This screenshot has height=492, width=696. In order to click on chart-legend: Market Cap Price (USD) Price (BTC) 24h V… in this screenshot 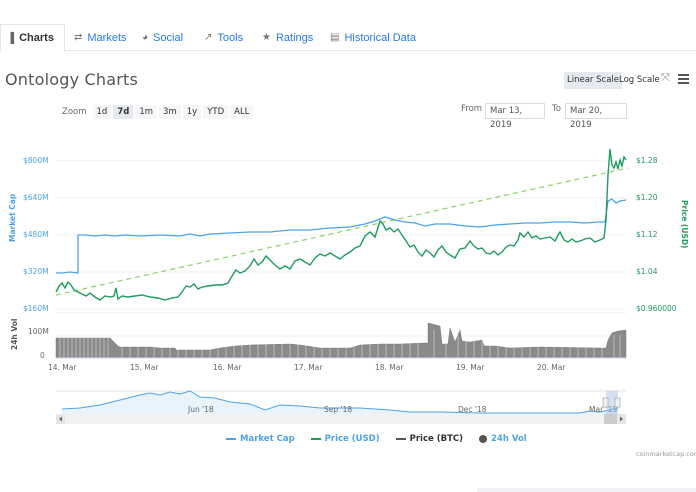, I will do `click(376, 439)`.